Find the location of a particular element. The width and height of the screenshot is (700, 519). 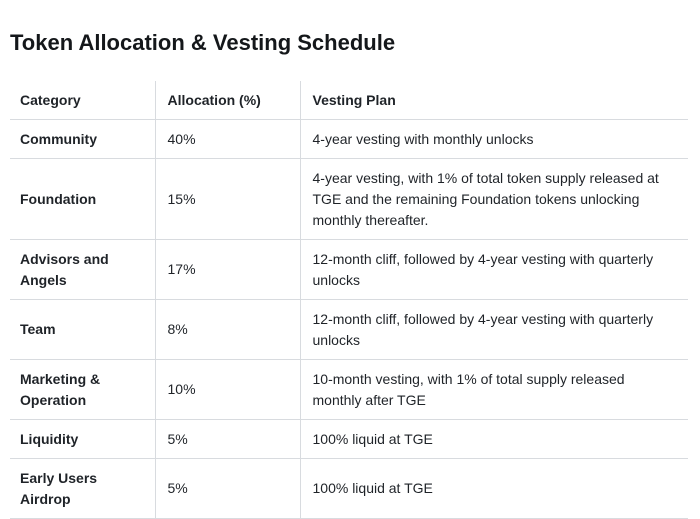

category-cell: Team is located at coordinates (82, 329).